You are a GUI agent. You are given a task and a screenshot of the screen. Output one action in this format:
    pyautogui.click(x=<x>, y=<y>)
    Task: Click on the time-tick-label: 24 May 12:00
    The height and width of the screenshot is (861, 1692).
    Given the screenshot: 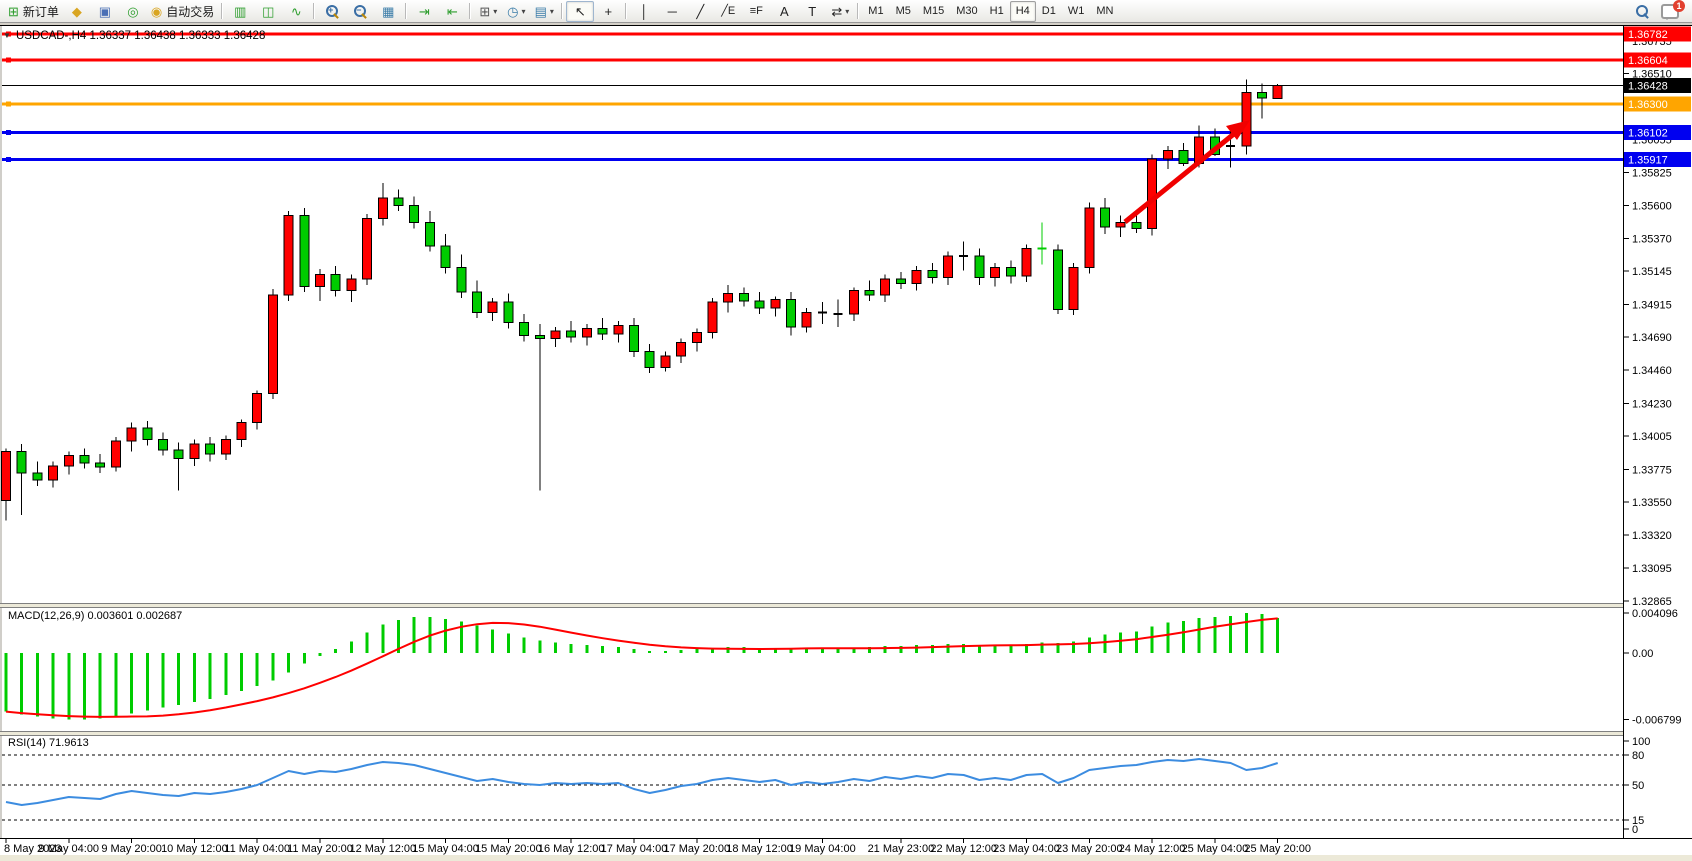 What is the action you would take?
    pyautogui.click(x=1152, y=849)
    